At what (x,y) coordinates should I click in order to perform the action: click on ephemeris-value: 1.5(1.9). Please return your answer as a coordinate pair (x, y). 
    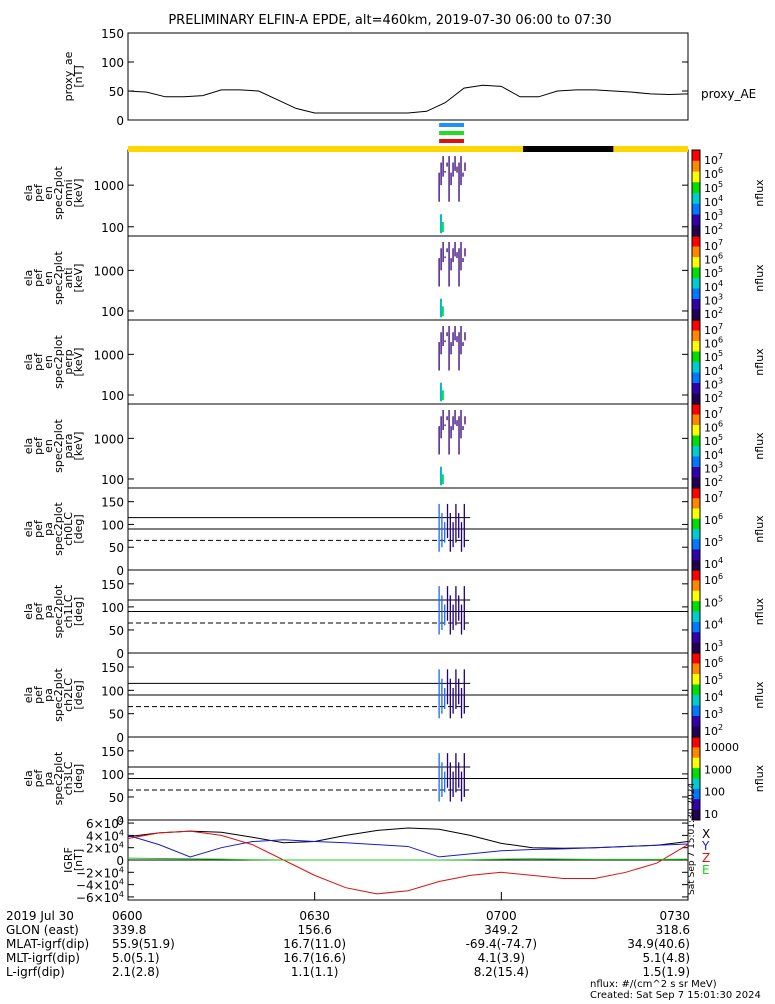
    Looking at the image, I should click on (666, 972).